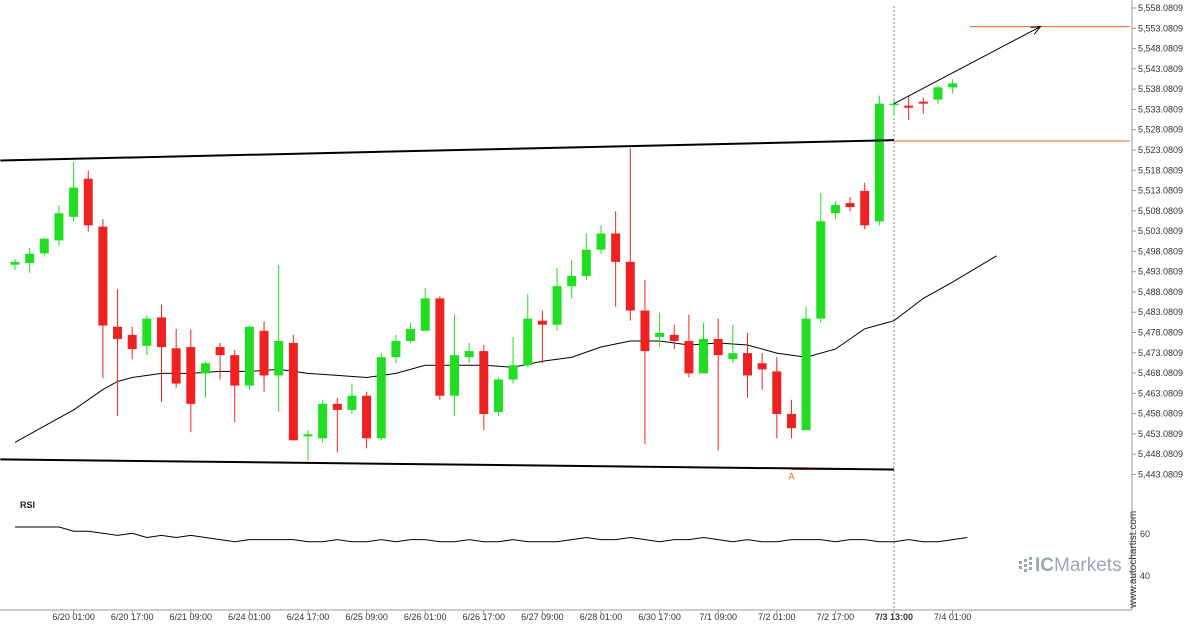 The image size is (1200, 630). I want to click on y-tick-label: 5,483.0809, so click(1160, 312).